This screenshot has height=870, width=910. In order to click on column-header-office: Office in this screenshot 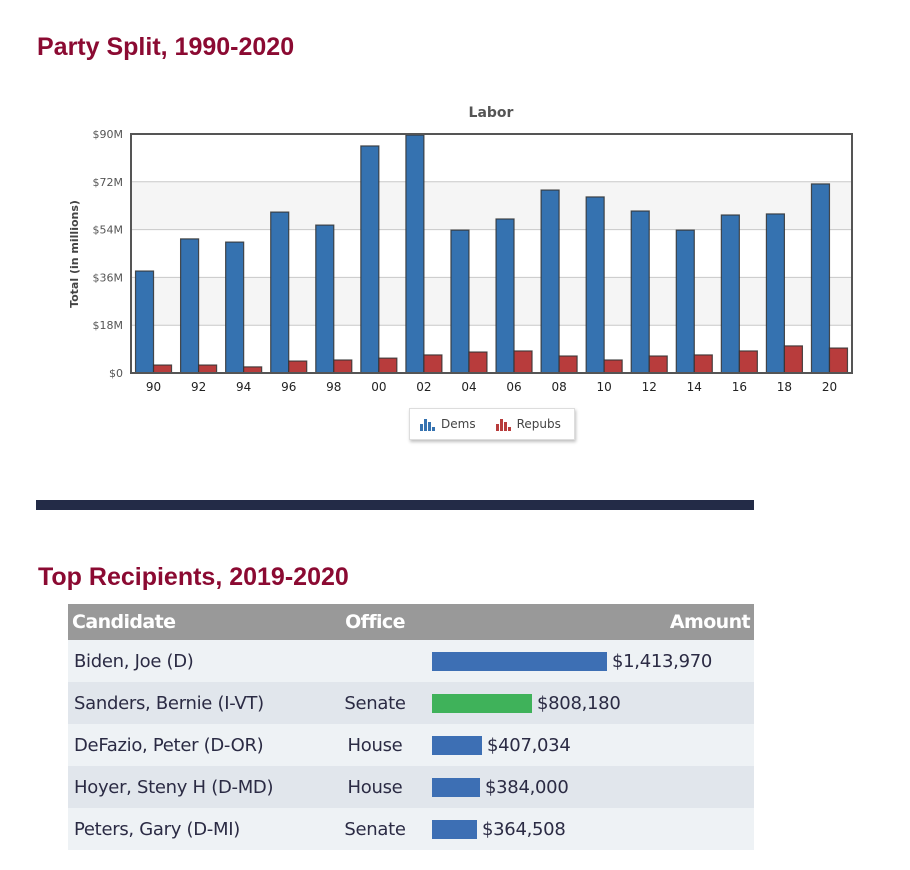, I will do `click(375, 622)`.